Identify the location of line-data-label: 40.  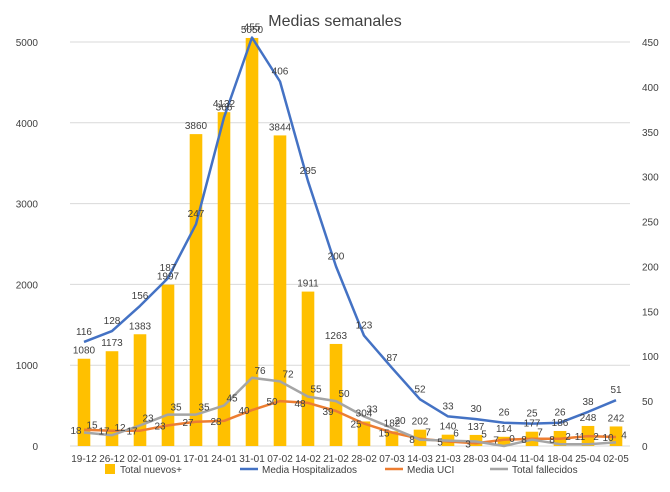
(244, 411).